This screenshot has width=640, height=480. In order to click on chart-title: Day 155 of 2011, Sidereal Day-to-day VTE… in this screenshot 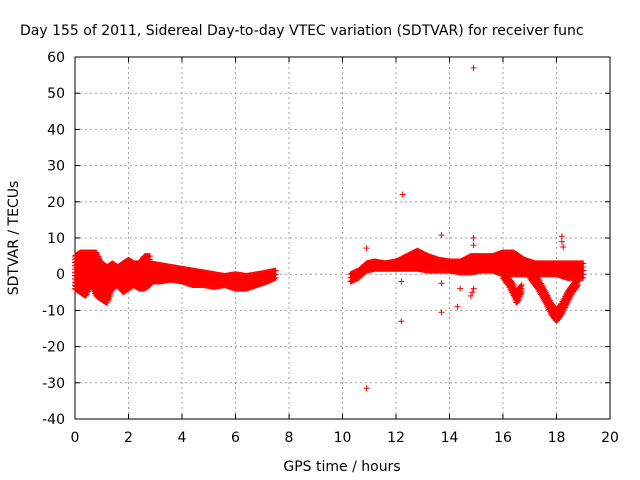, I will do `click(302, 31)`.